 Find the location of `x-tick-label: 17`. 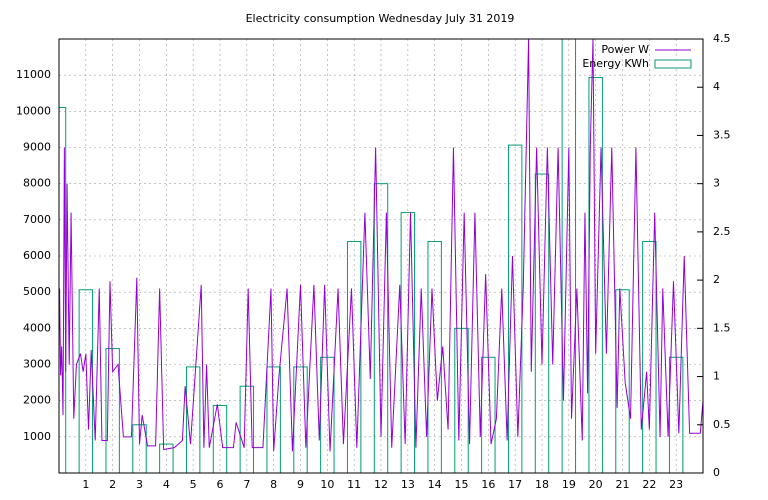

x-tick-label: 17 is located at coordinates (515, 484).